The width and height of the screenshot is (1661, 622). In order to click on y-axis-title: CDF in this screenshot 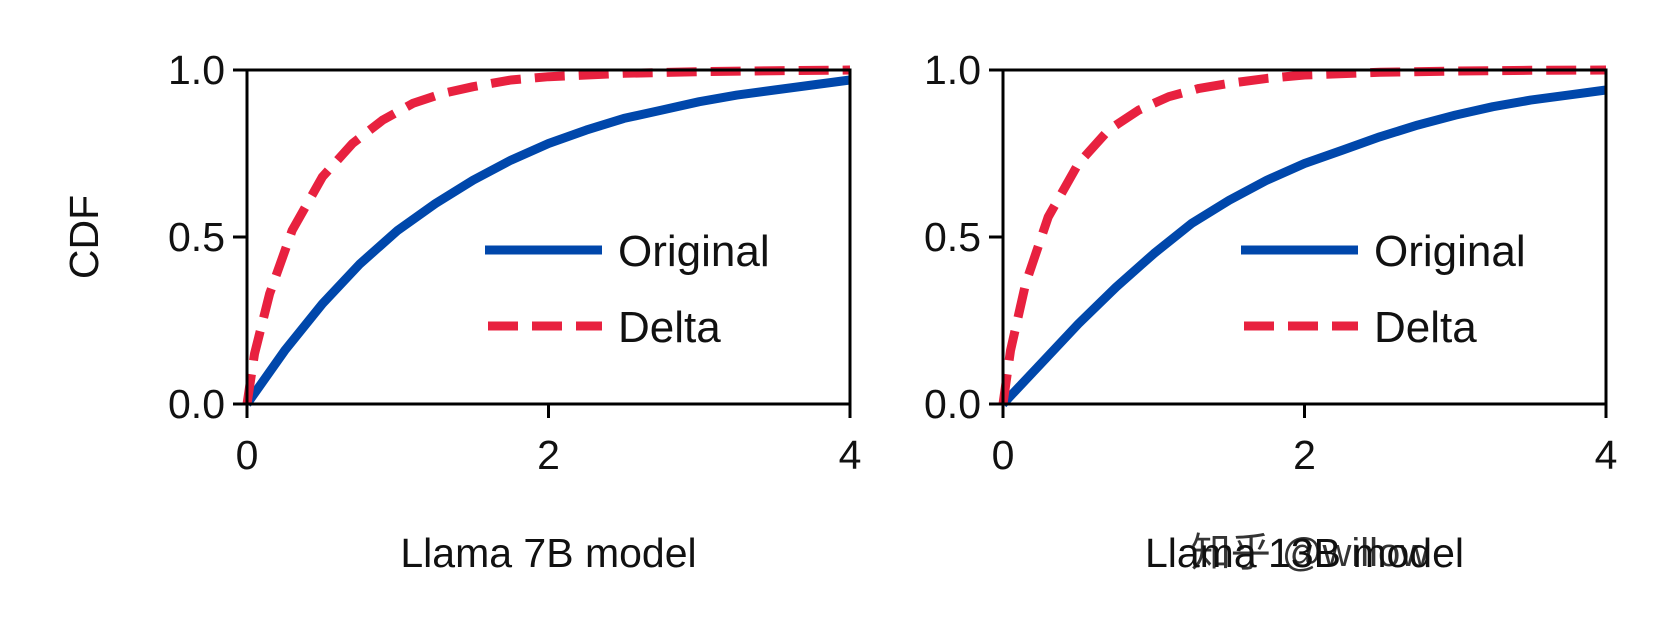, I will do `click(84, 237)`.